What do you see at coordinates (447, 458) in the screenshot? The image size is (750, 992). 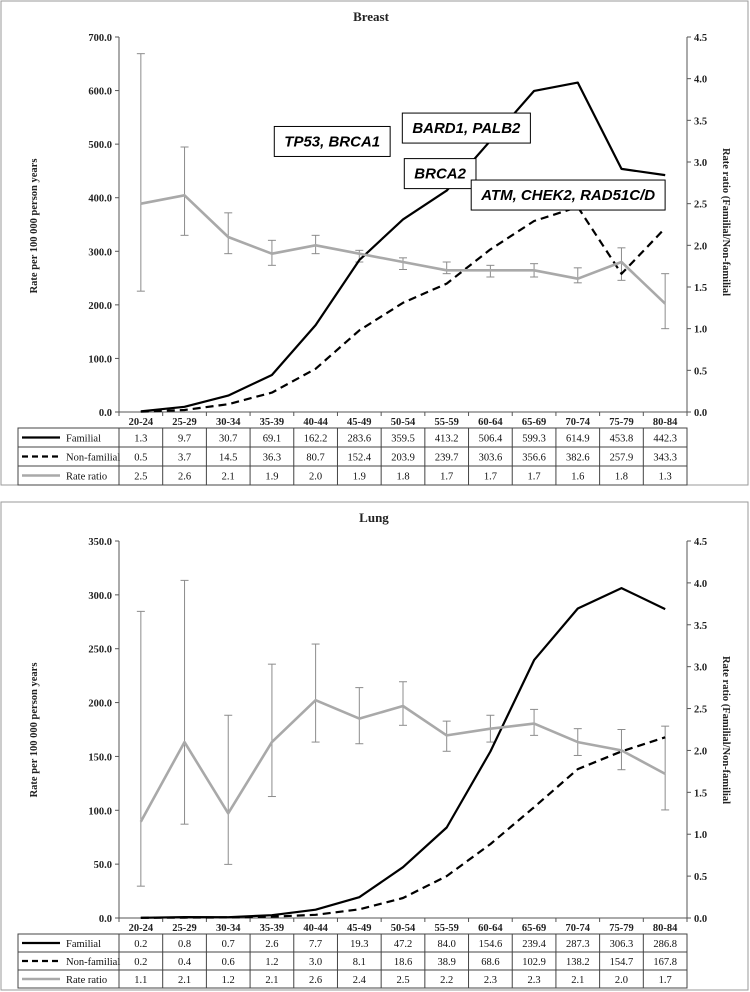 I see `breast-table-cell: 239.7` at bounding box center [447, 458].